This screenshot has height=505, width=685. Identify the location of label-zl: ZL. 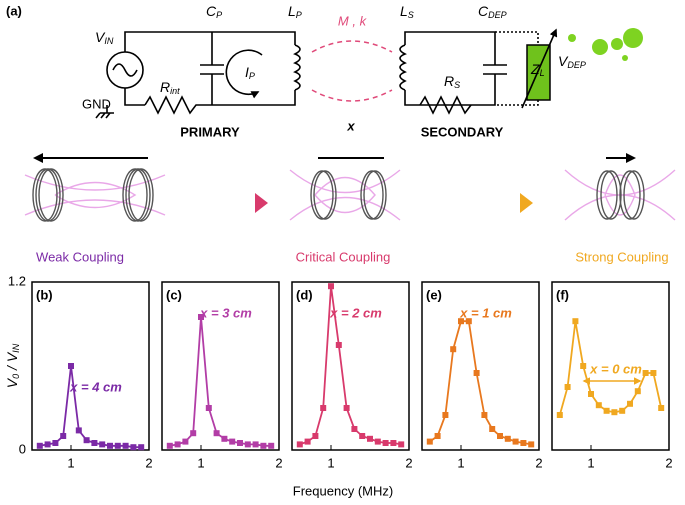
(537, 70).